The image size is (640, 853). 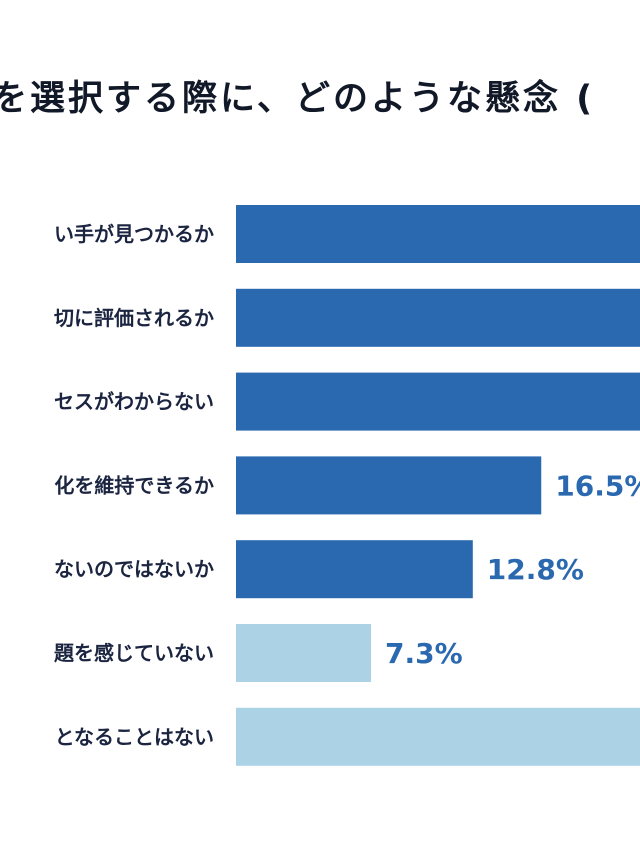 What do you see at coordinates (298, 99) in the screenshot?
I see `chart-title: を選択する際に、どのような懸念 (` at bounding box center [298, 99].